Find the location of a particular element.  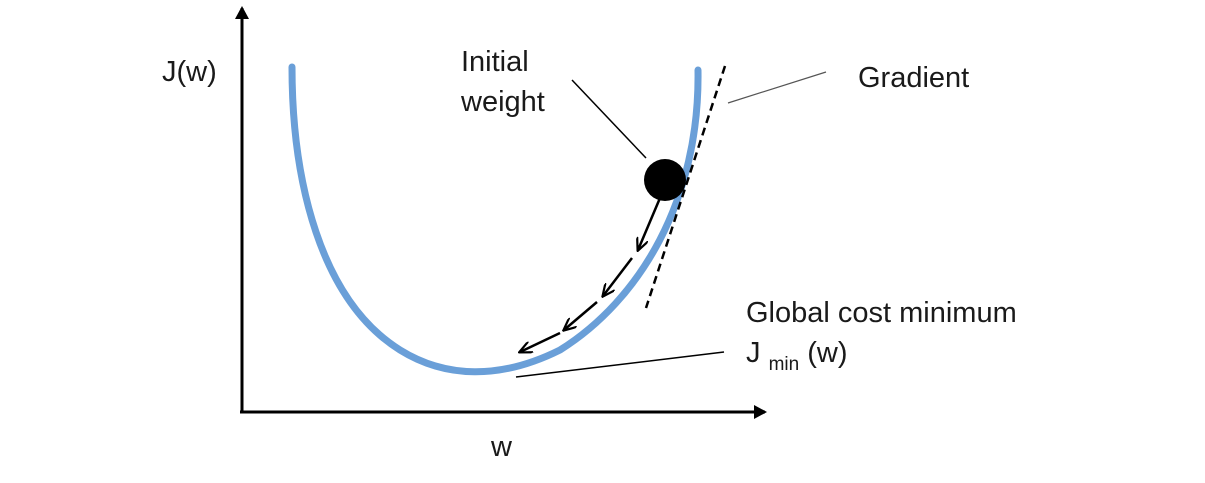

gradient-tangent-line is located at coordinates (685, 187).